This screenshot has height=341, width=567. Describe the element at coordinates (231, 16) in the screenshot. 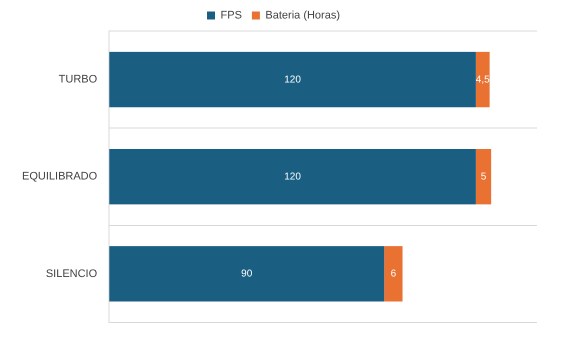

I see `legend-label: FPS` at that location.